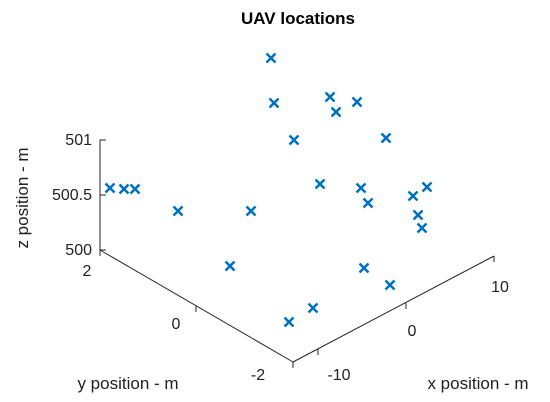 The height and width of the screenshot is (402, 550). What do you see at coordinates (176, 324) in the screenshot?
I see `y-tick-label: 0` at bounding box center [176, 324].